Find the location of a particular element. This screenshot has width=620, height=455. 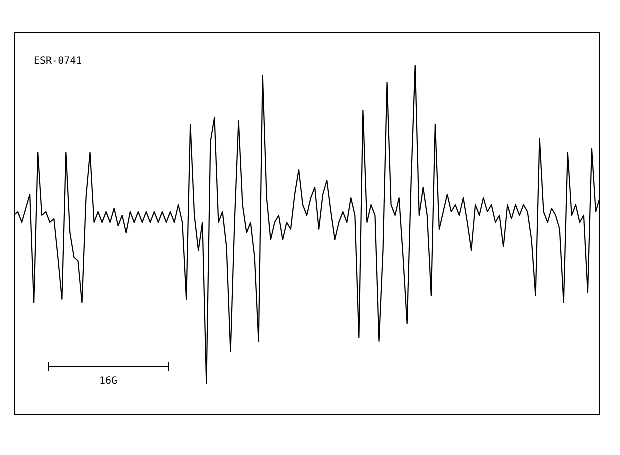

chart-title: ESR-0741 is located at coordinates (58, 61).